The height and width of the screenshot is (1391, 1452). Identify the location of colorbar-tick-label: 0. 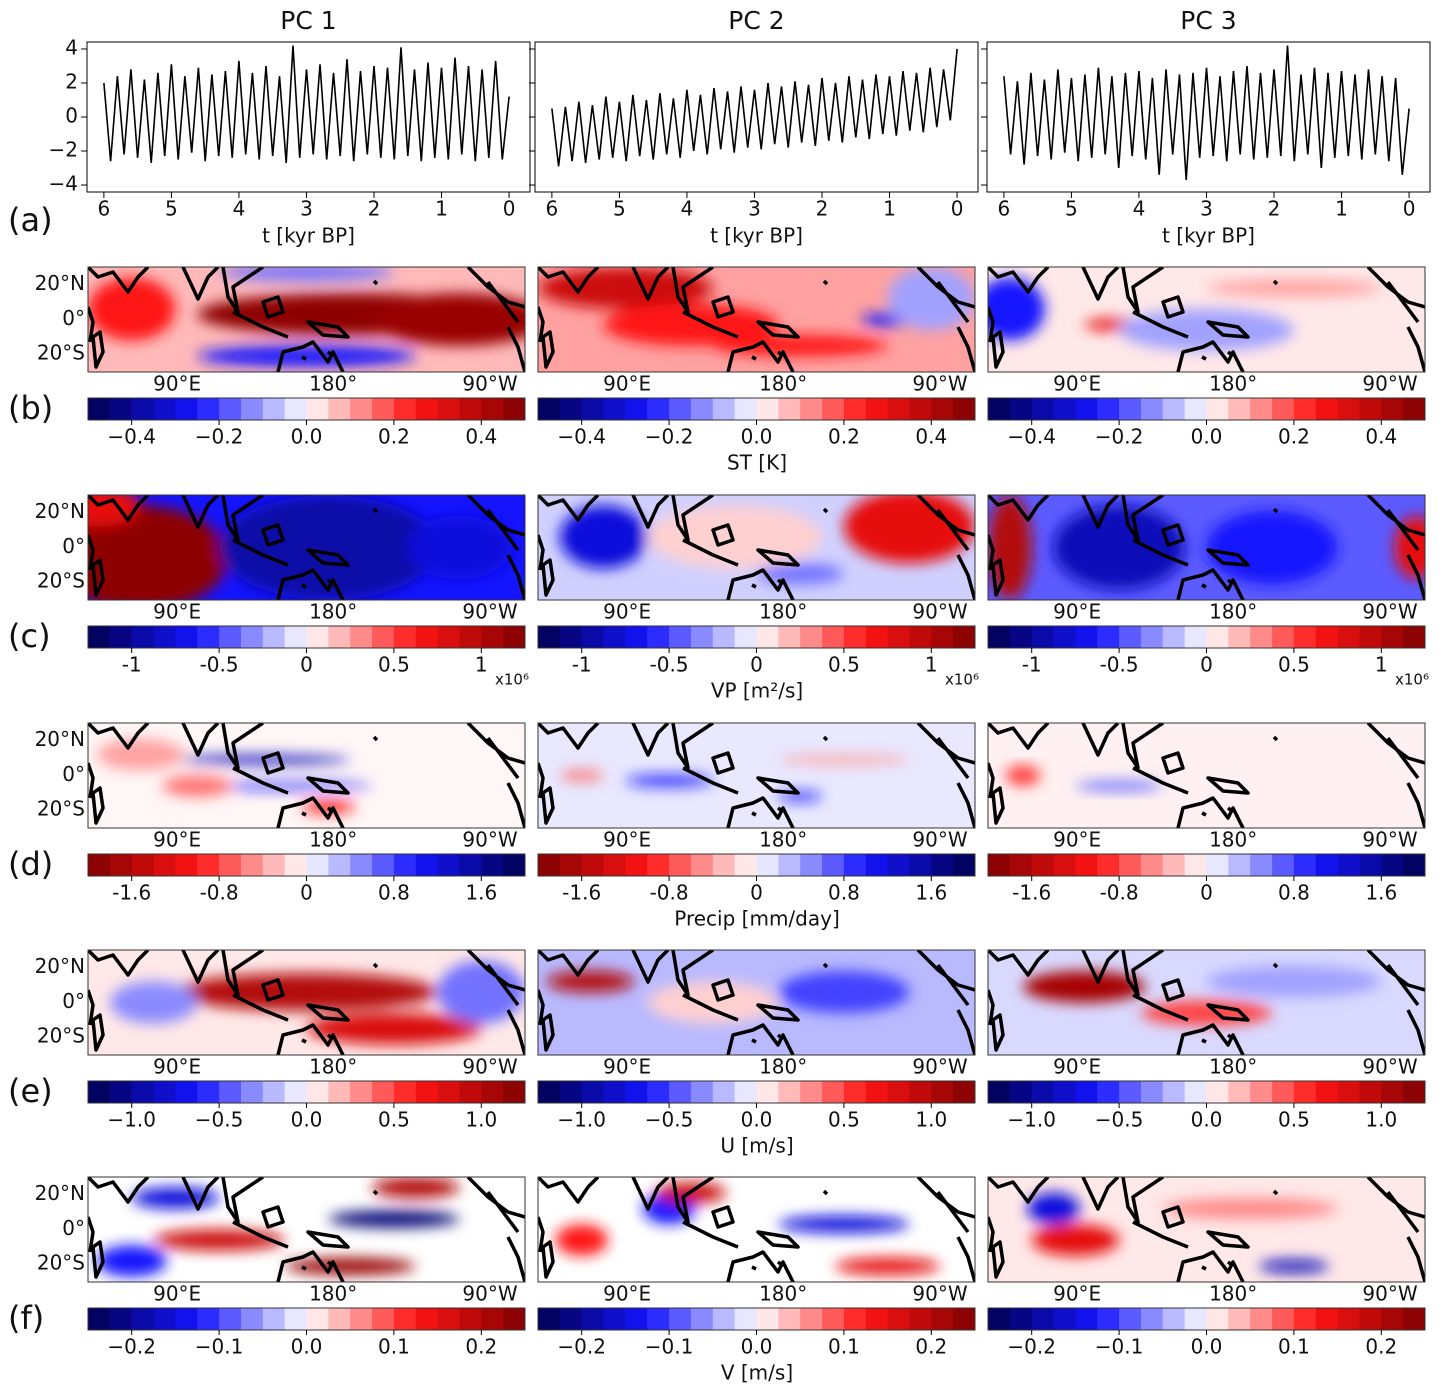
(306, 893).